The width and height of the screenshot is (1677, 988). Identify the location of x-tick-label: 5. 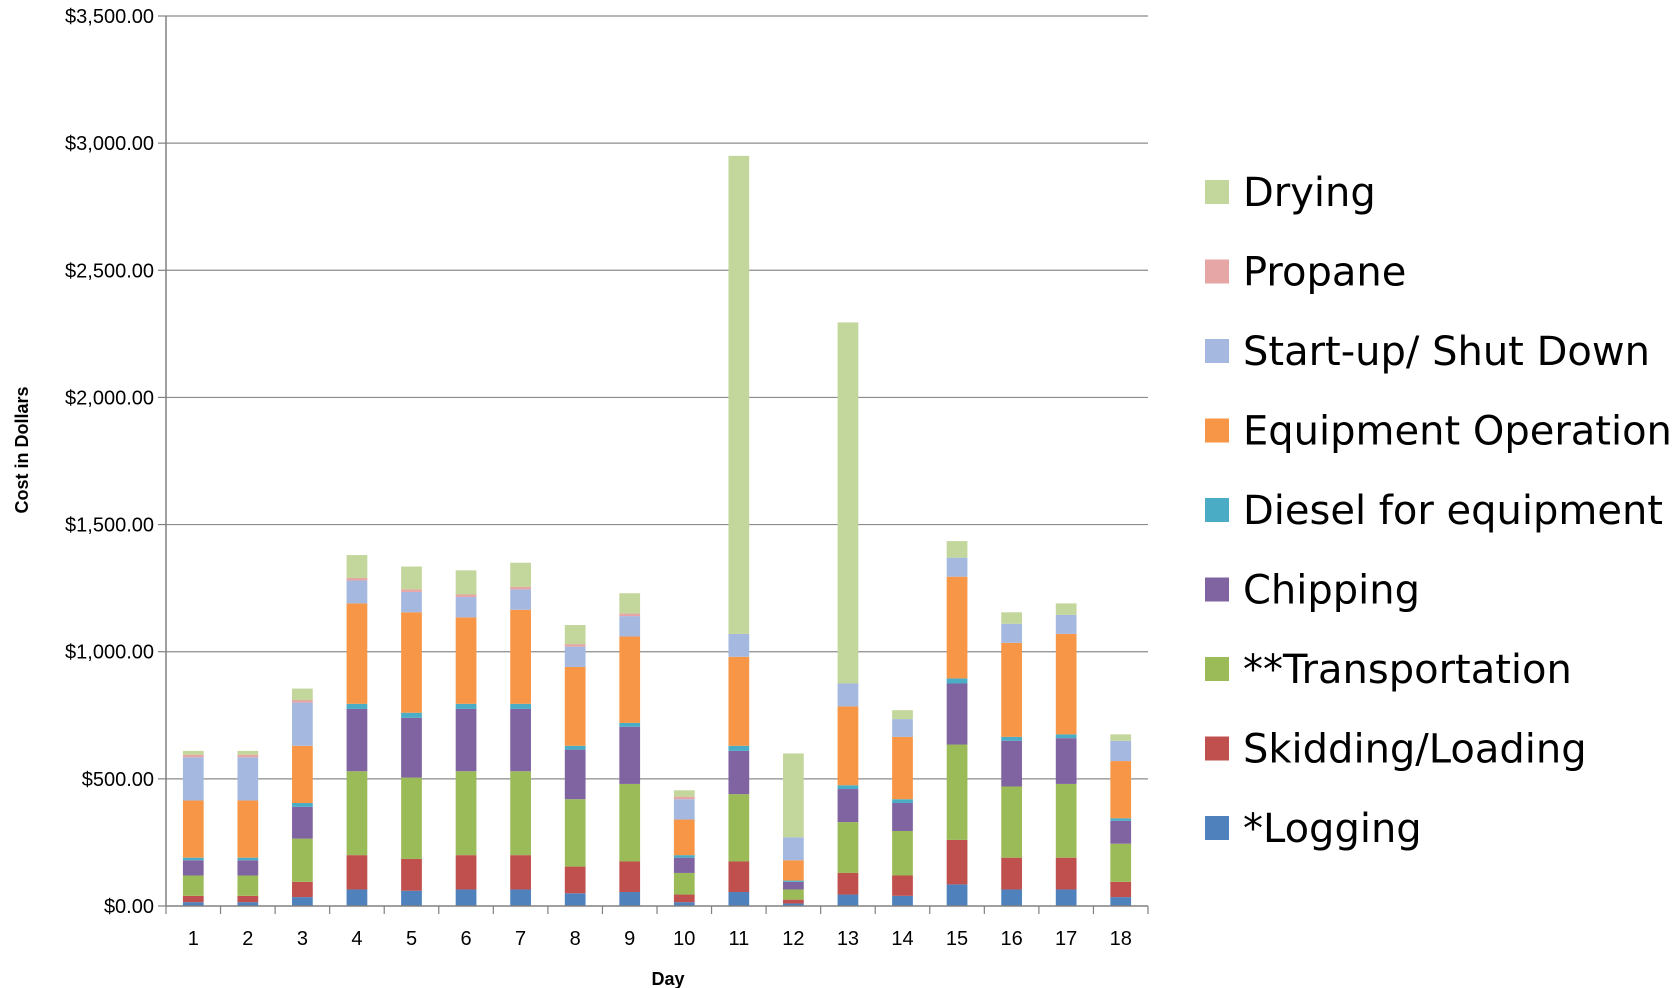
(411, 939).